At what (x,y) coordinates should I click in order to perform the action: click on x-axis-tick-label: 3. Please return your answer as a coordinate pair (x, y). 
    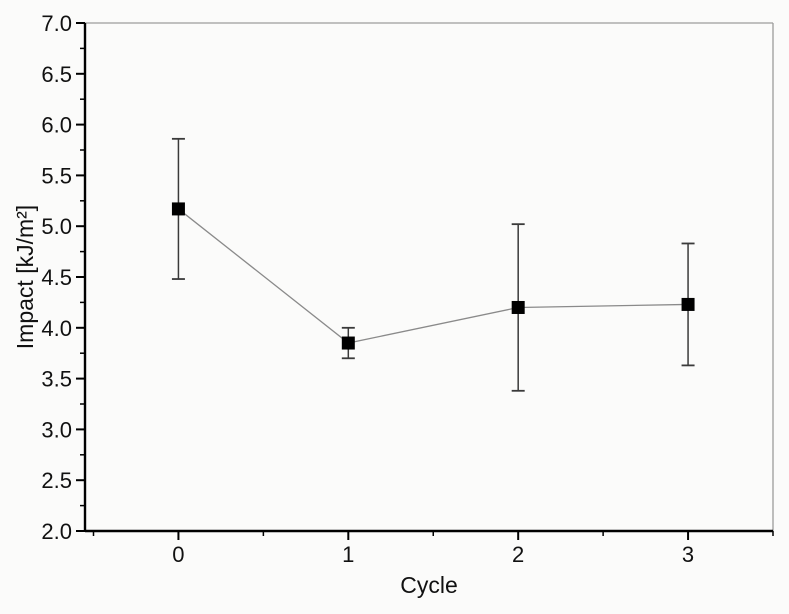
    Looking at the image, I should click on (688, 554).